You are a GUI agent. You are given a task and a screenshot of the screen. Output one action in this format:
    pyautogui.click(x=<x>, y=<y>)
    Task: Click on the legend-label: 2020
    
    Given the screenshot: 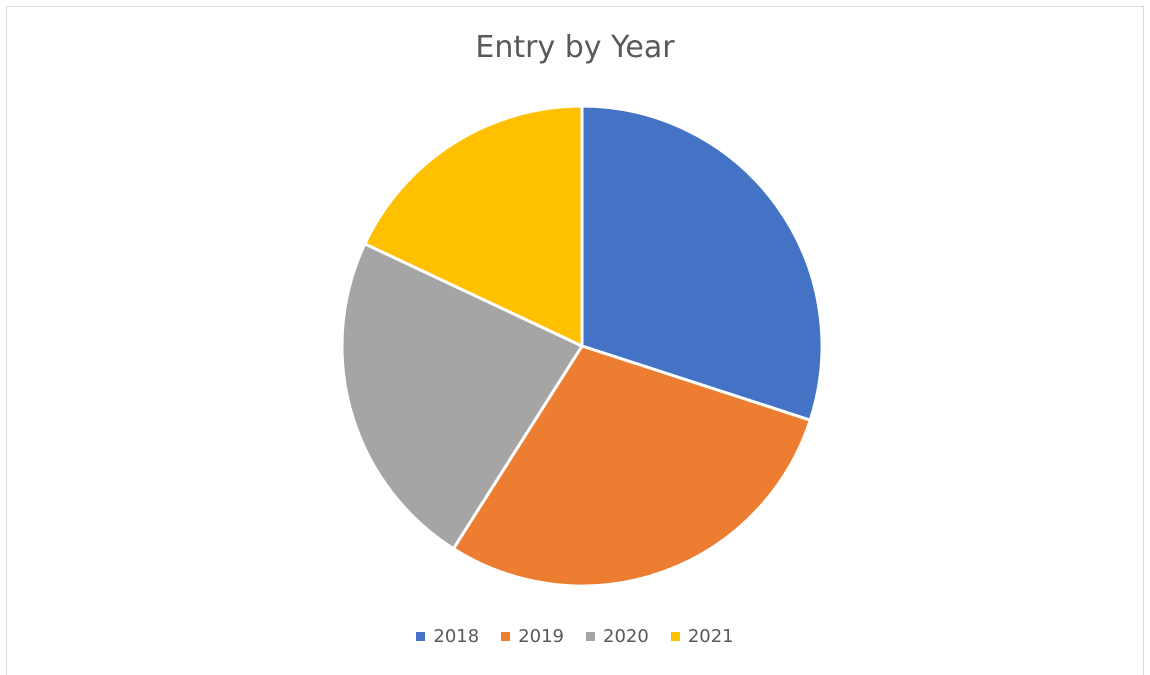 What is the action you would take?
    pyautogui.click(x=626, y=636)
    